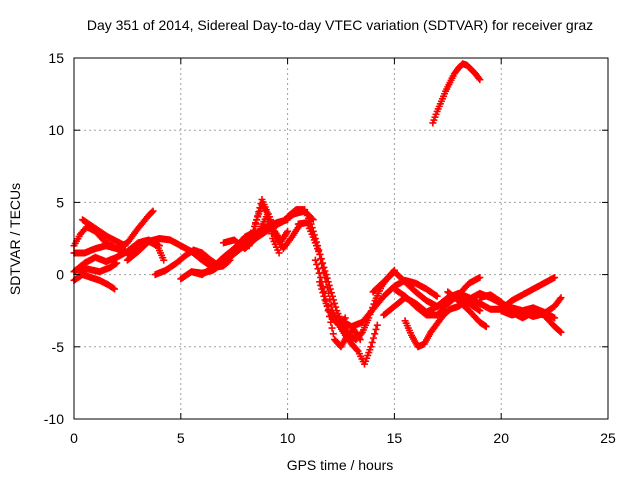 The height and width of the screenshot is (480, 640). Describe the element at coordinates (181, 438) in the screenshot. I see `x-tick-label: 5` at that location.